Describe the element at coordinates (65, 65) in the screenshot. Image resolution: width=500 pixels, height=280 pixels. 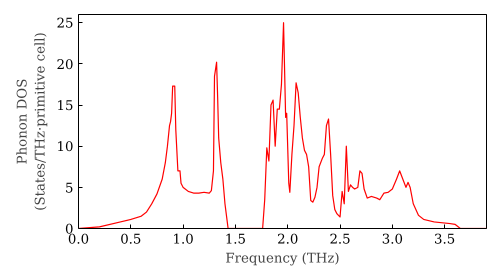
I see `y-tick-label: 20` at that location.